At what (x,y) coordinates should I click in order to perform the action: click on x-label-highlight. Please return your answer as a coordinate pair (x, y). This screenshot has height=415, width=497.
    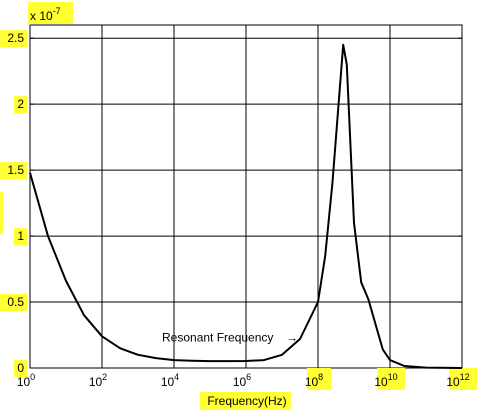
    Looking at the image, I should click on (245, 401).